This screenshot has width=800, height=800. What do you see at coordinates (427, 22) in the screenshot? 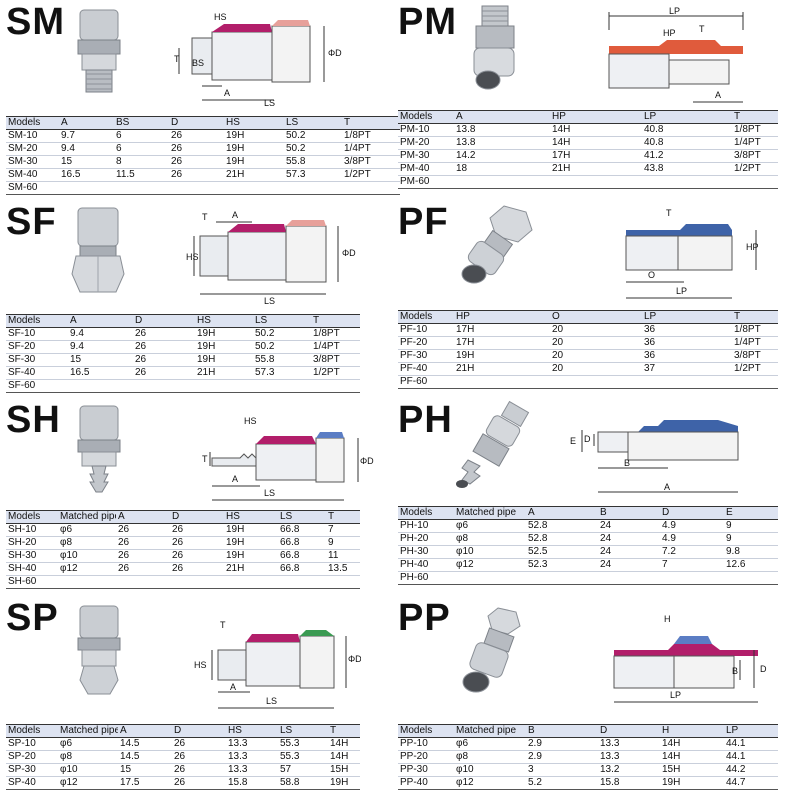
I see `product-title: PM` at bounding box center [427, 22].